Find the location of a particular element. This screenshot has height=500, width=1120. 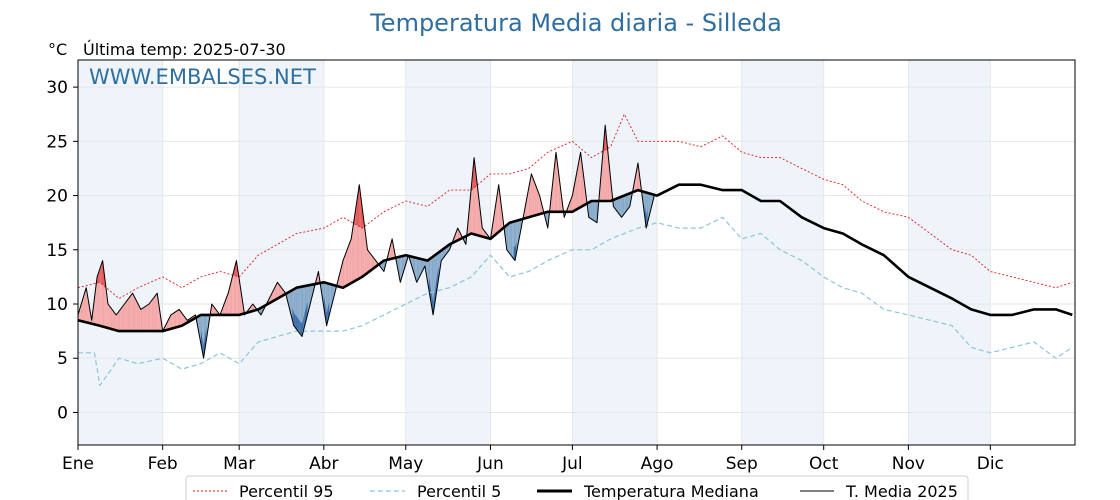

y-tick-label: 15 is located at coordinates (57, 251).